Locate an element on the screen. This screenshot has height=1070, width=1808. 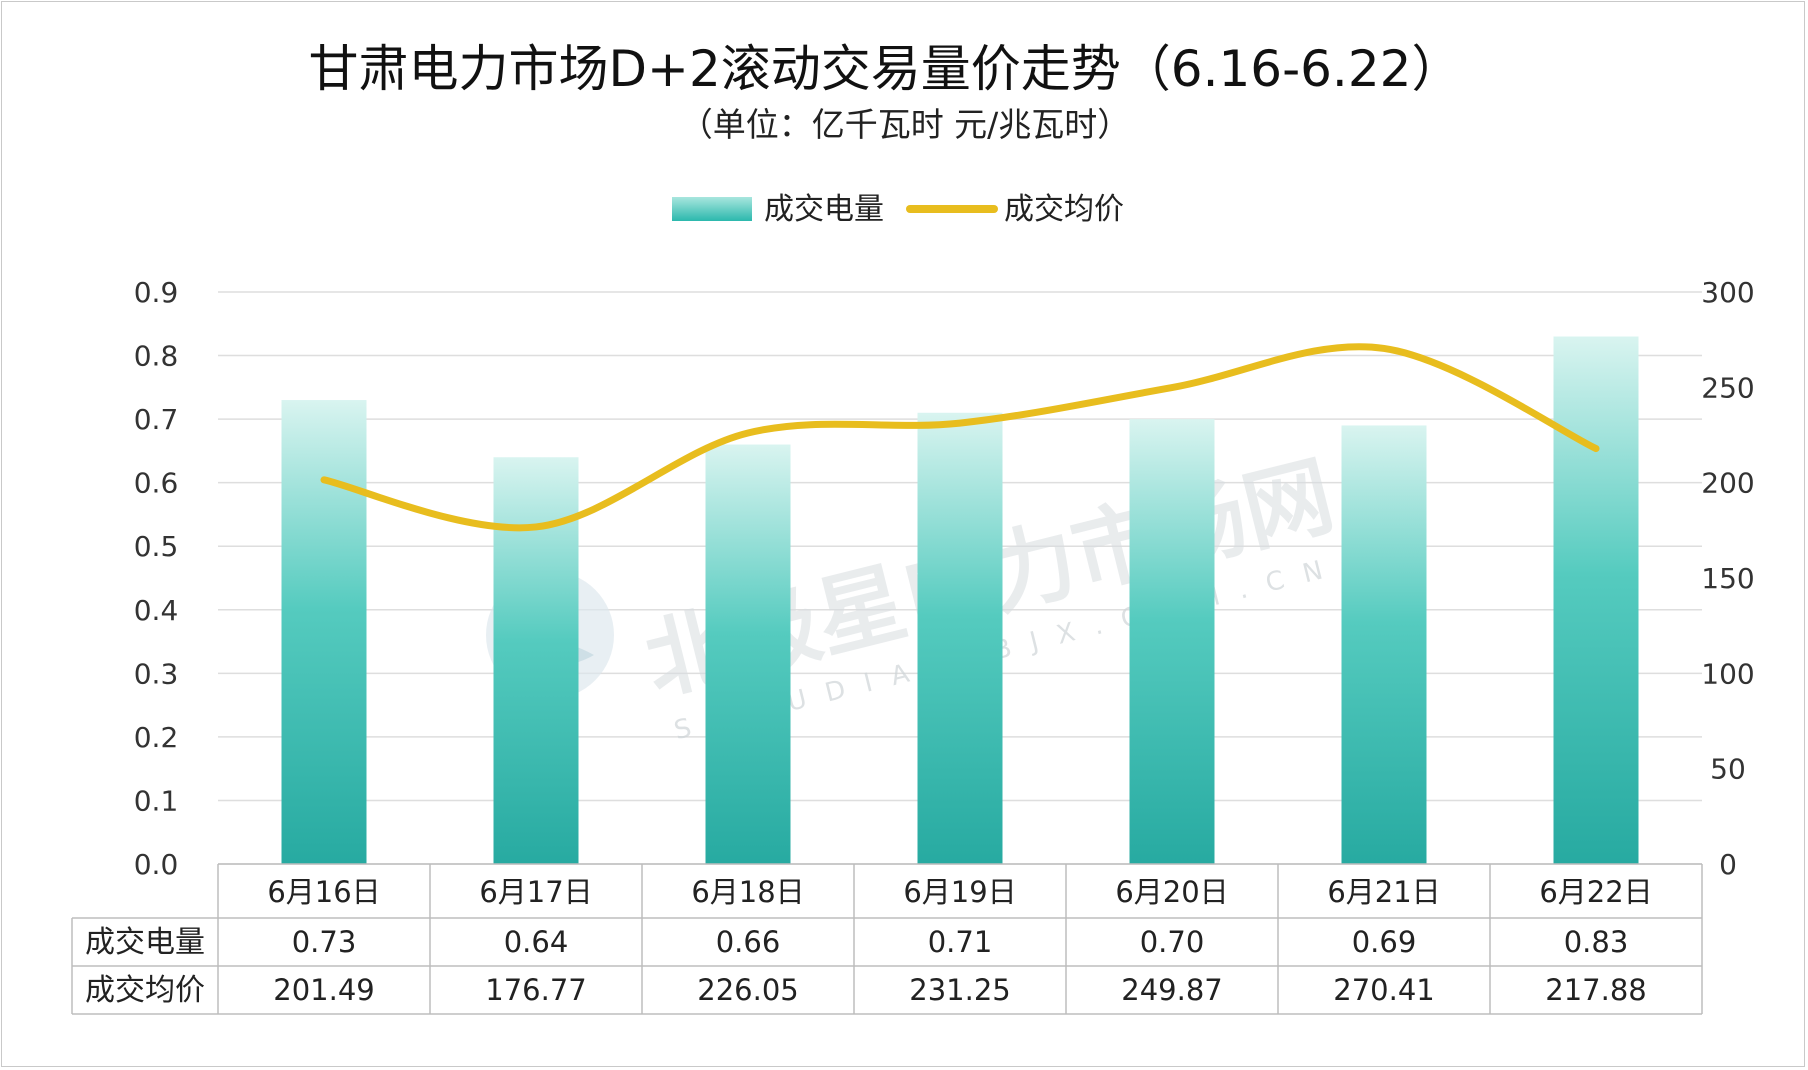
y-right-tick-label: 300 is located at coordinates (1727, 292).